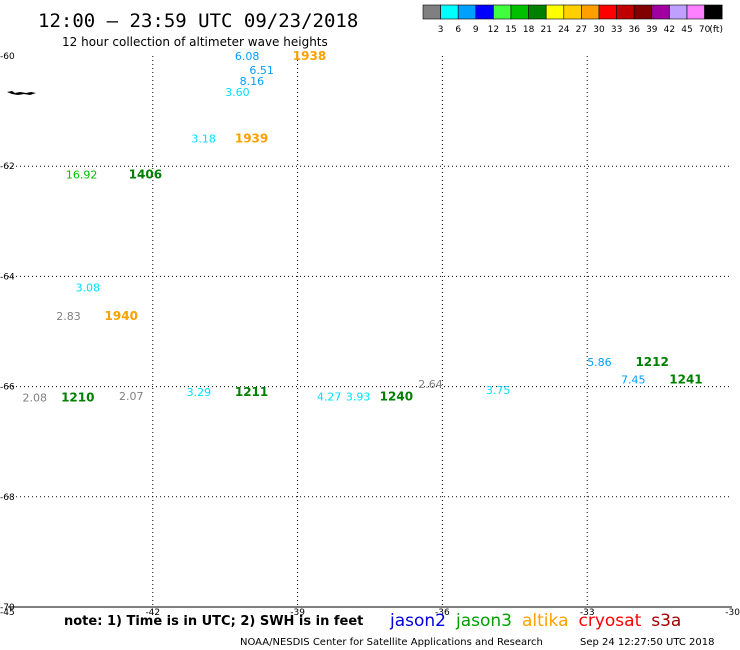 The height and width of the screenshot is (650, 740). I want to click on wave-height-value: 16.92, so click(82, 174).